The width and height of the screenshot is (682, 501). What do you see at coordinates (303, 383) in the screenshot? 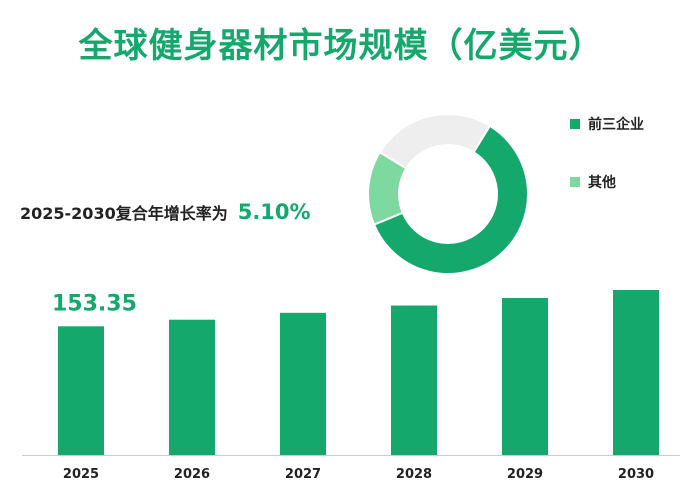
I see `bar-2027` at bounding box center [303, 383].